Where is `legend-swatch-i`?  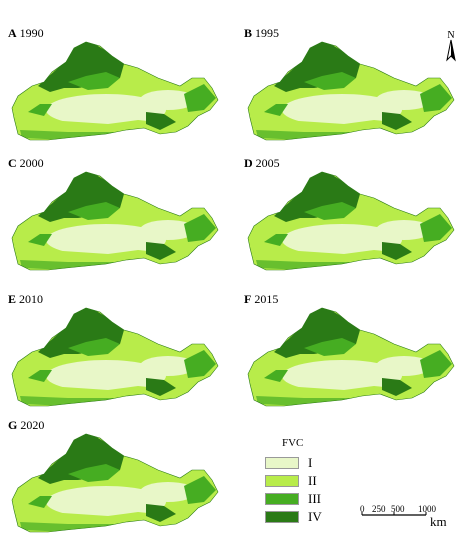
legend-swatch-i is located at coordinates (282, 463).